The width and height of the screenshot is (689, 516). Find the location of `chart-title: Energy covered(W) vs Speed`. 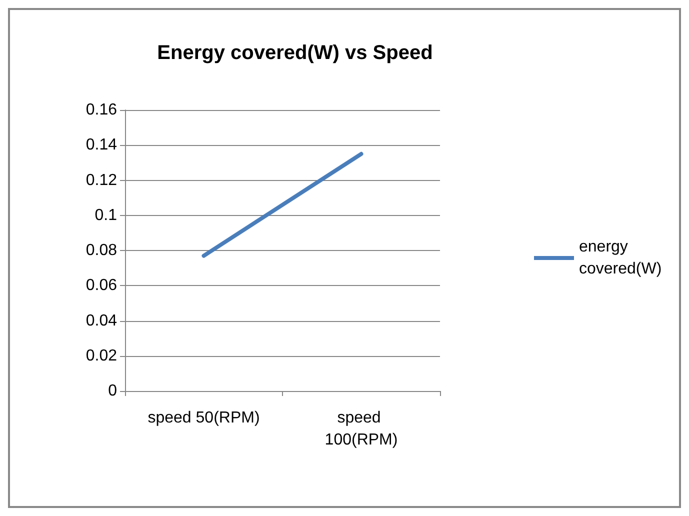

chart-title: Energy covered(W) vs Speed is located at coordinates (295, 53).